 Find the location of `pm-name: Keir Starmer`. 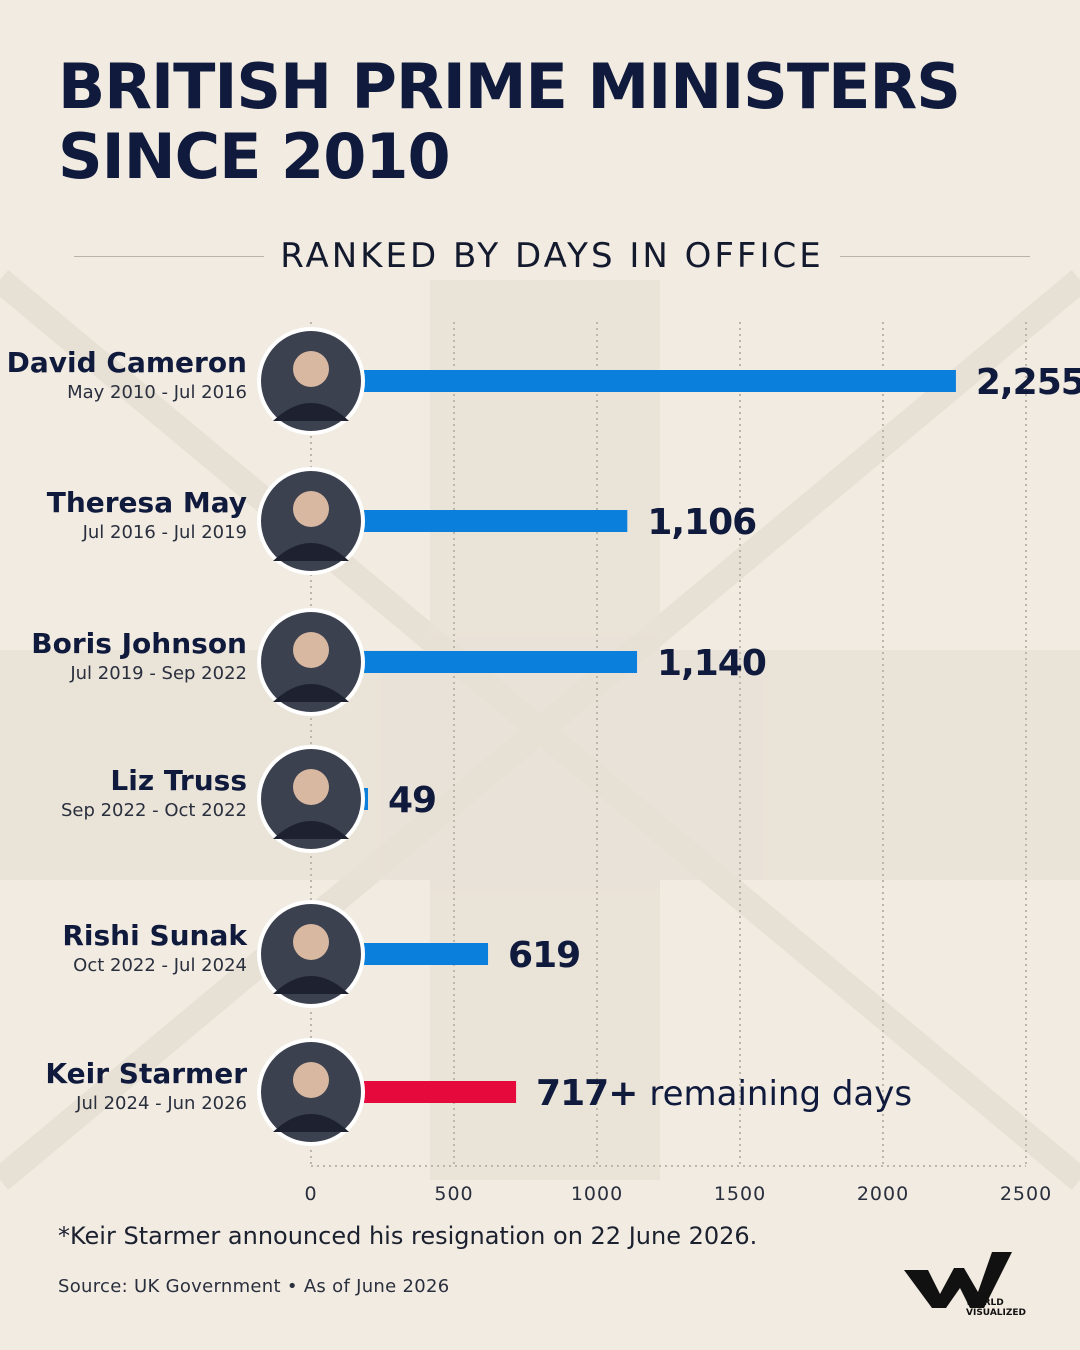

pm-name: Keir Starmer is located at coordinates (146, 1073).